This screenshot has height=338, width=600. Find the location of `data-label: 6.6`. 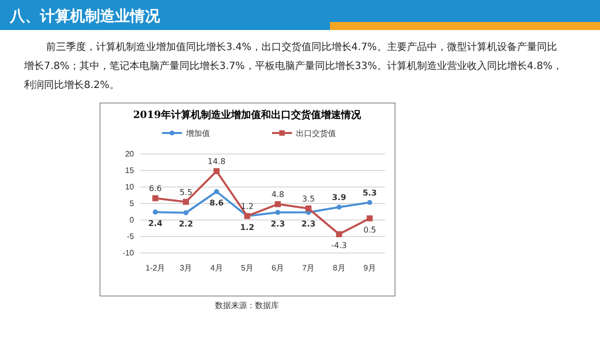

data-label: 6.6 is located at coordinates (155, 189).